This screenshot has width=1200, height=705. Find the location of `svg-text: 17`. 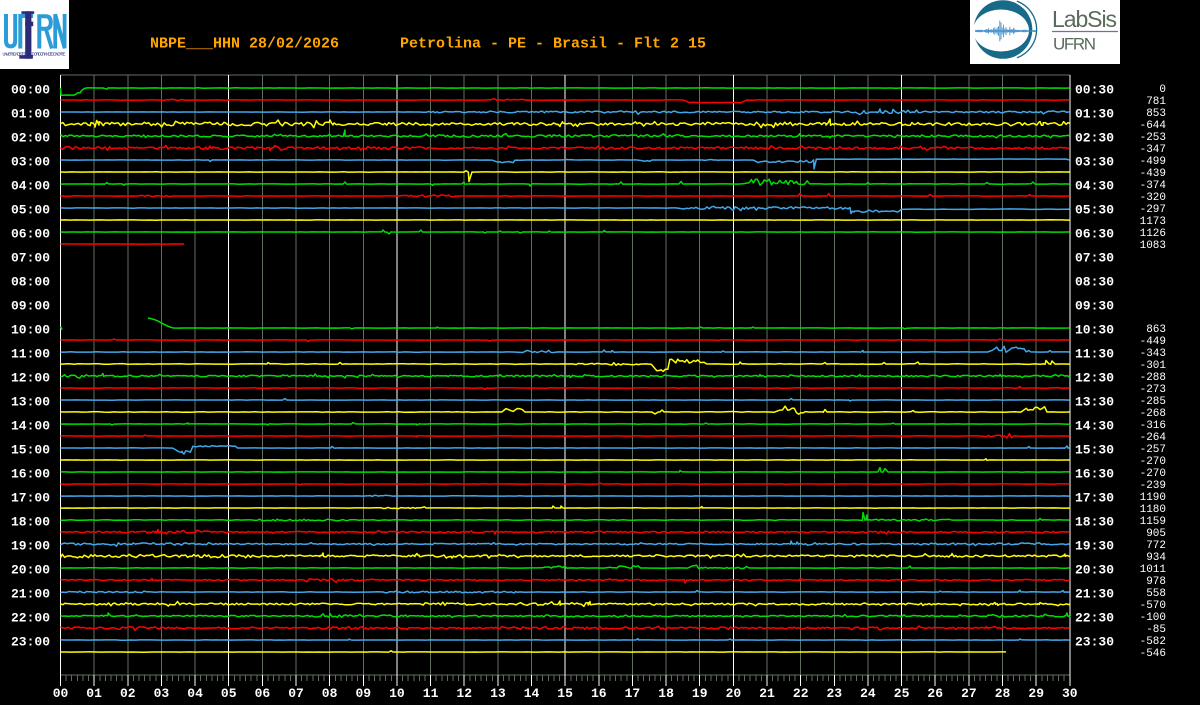

svg-text: 17 is located at coordinates (633, 693).